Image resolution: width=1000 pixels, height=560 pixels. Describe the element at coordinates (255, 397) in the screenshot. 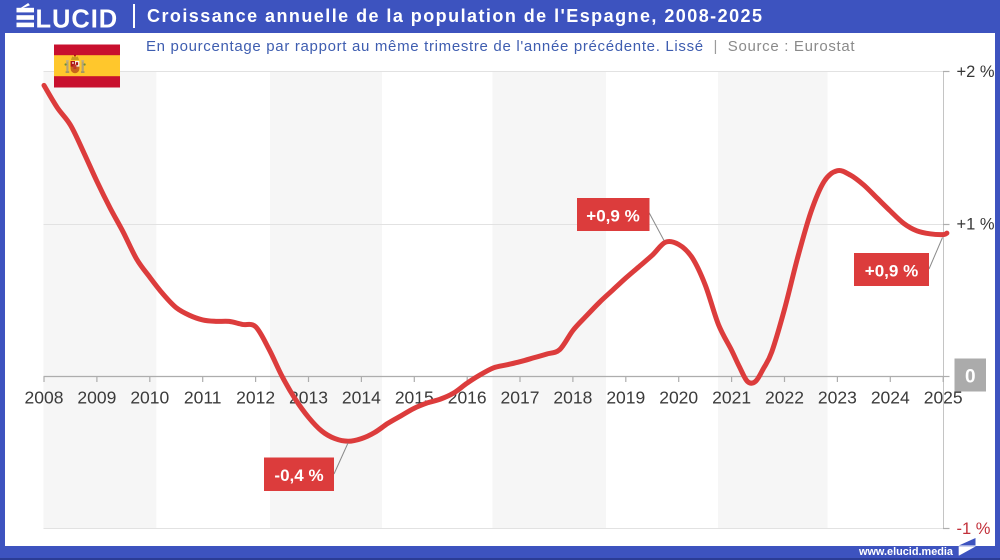

I see `svg-text: 2012` at that location.